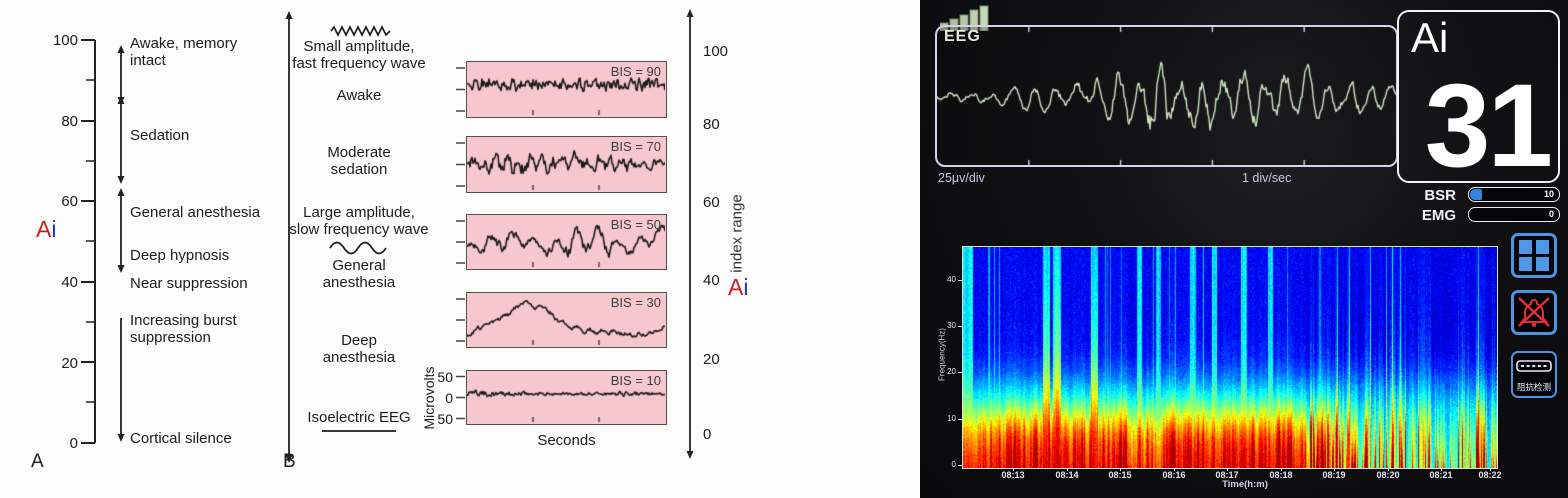 This screenshot has width=1568, height=498. Describe the element at coordinates (359, 95) in the screenshot. I see `state-awake: Awake` at that location.